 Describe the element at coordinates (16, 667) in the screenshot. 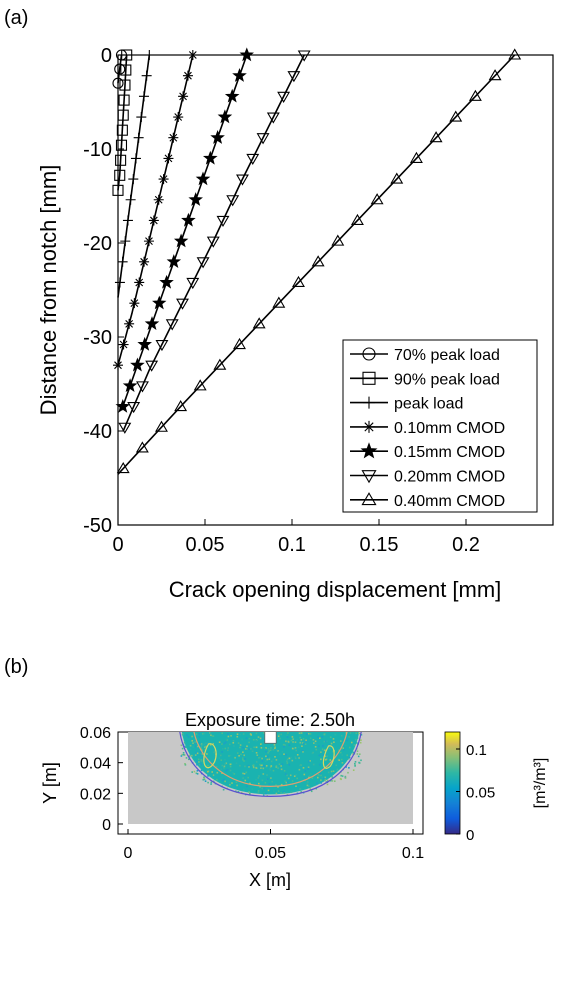

I see `panel-label-b: (b)` at that location.